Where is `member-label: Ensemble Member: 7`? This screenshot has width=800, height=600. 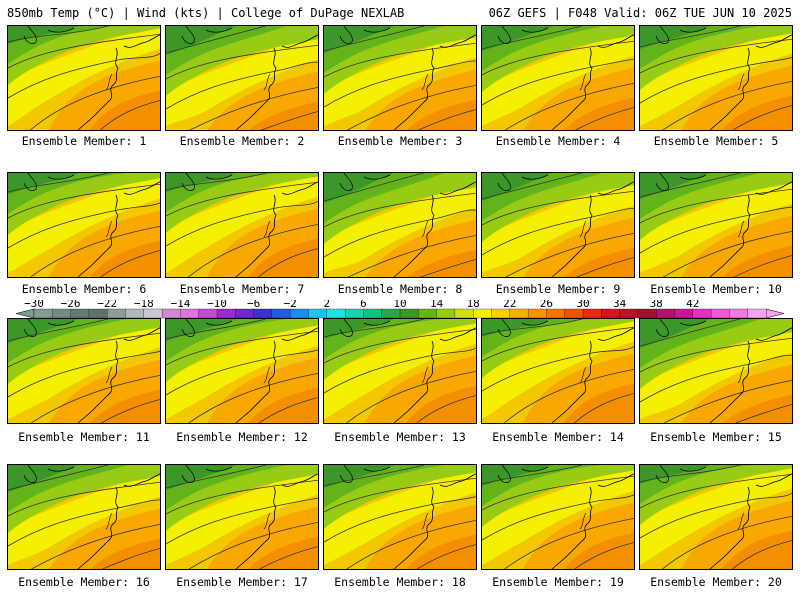
member-label: Ensemble Member: 7 is located at coordinates (242, 289).